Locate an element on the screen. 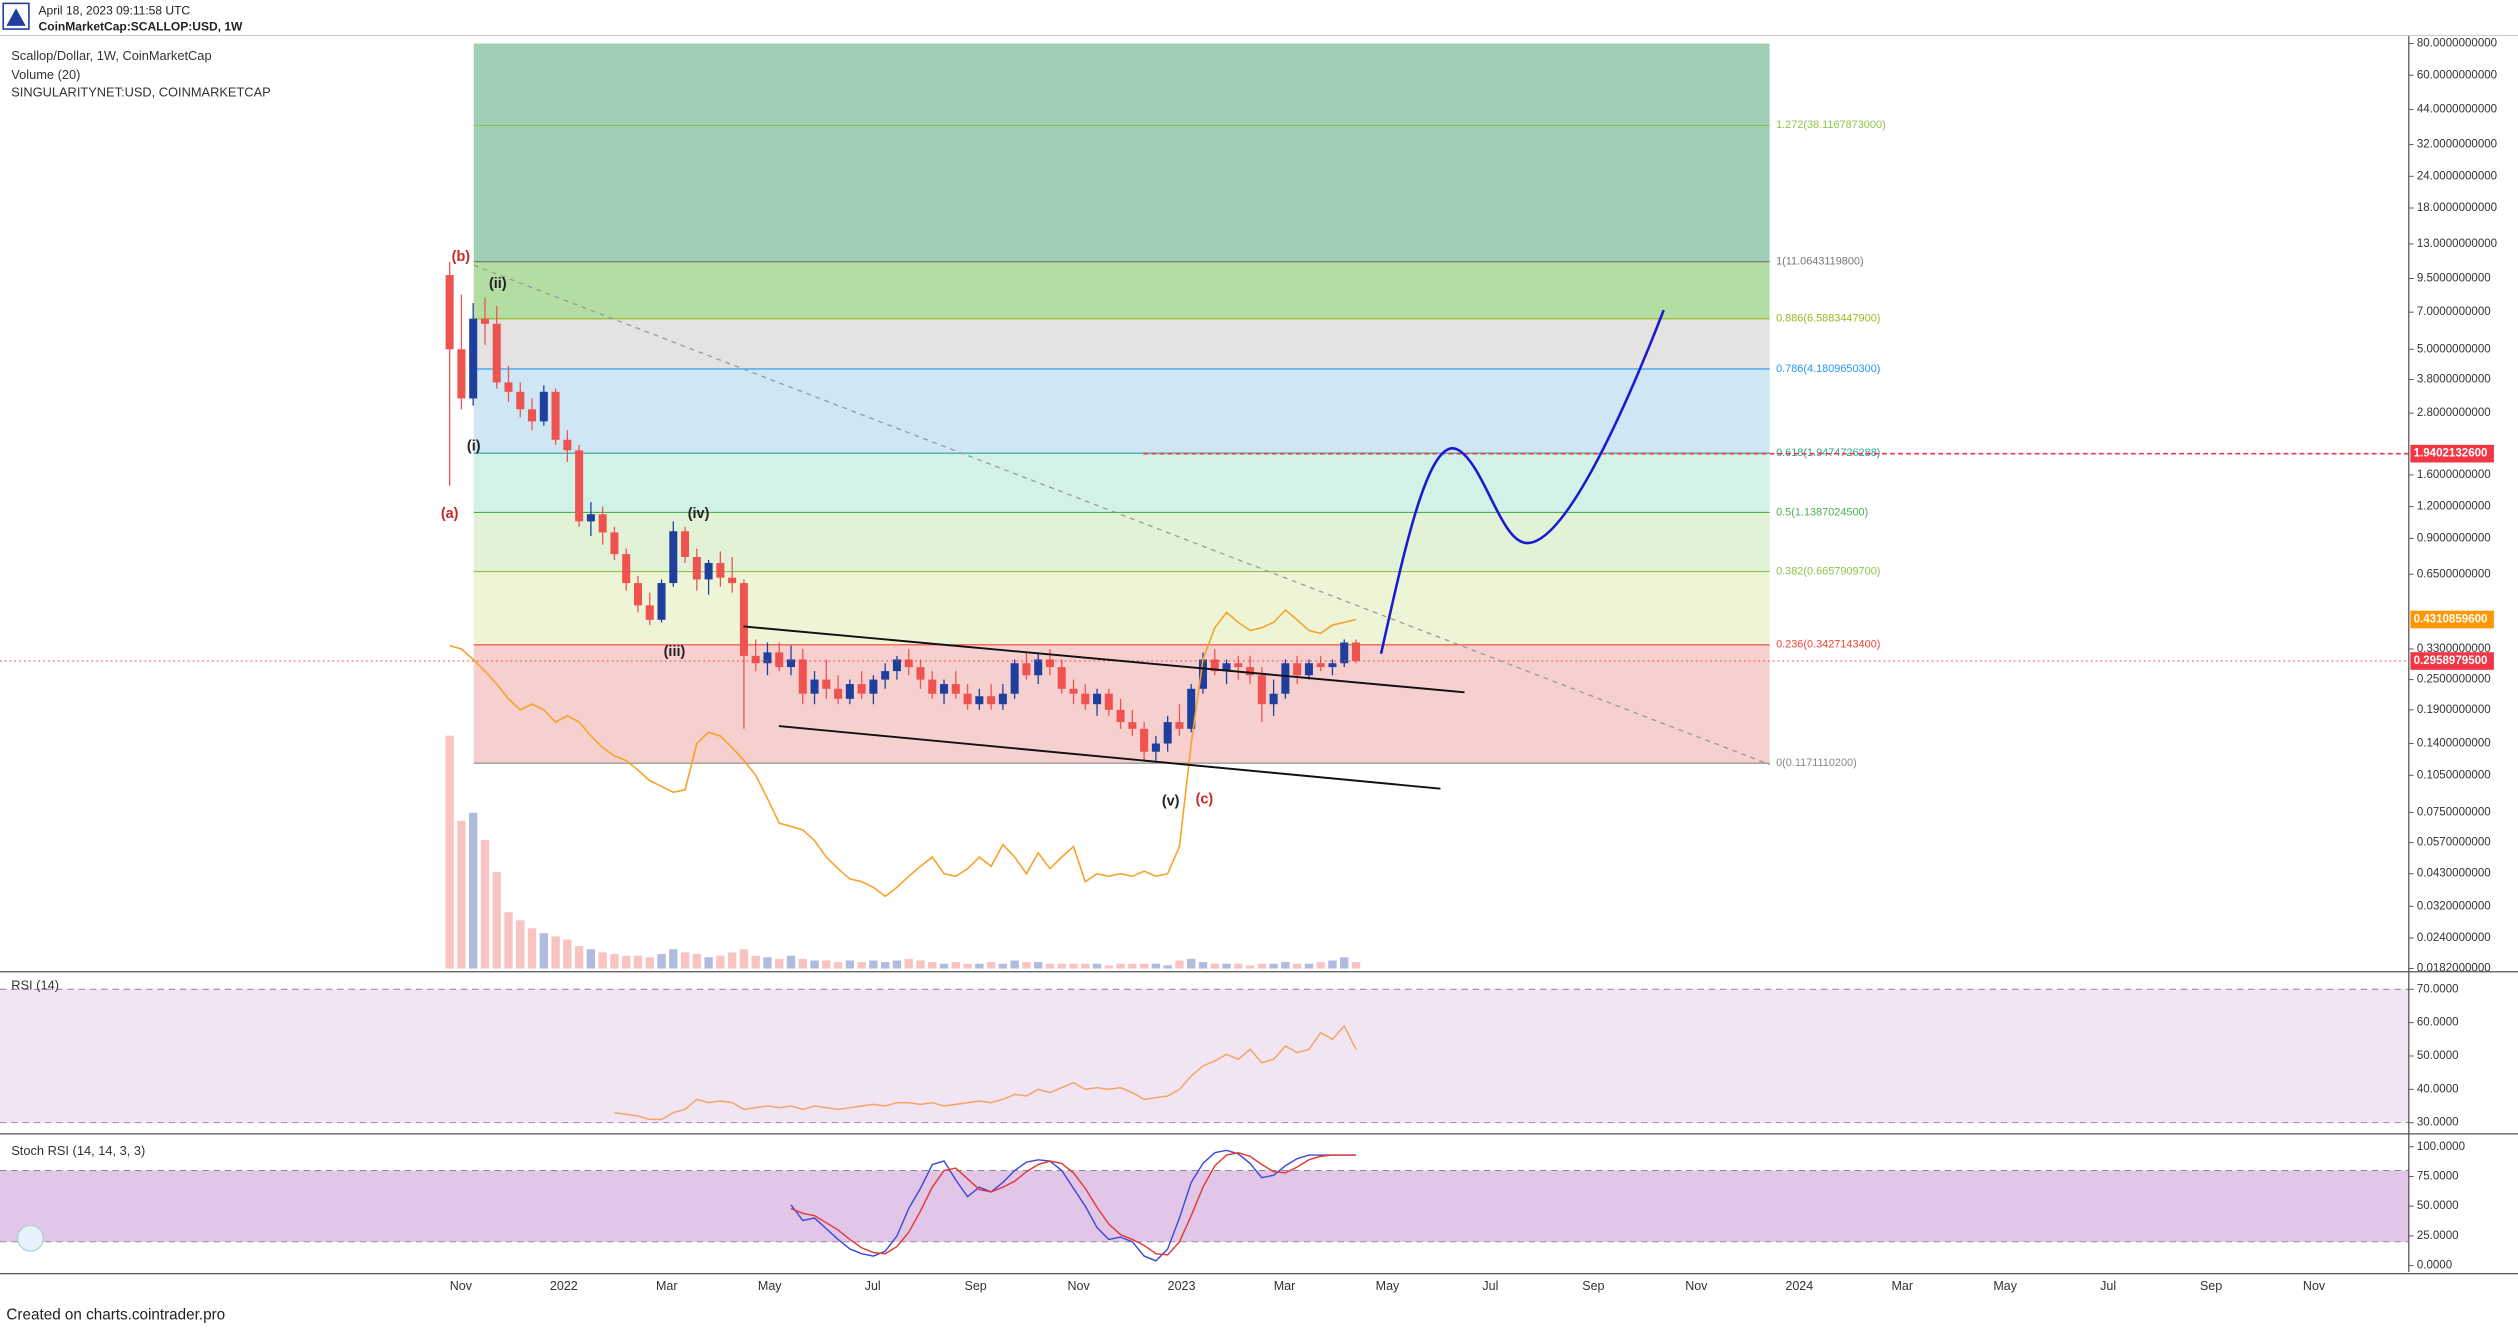 This screenshot has height=1330, width=2518. x-tick-label: May is located at coordinates (1388, 1286).